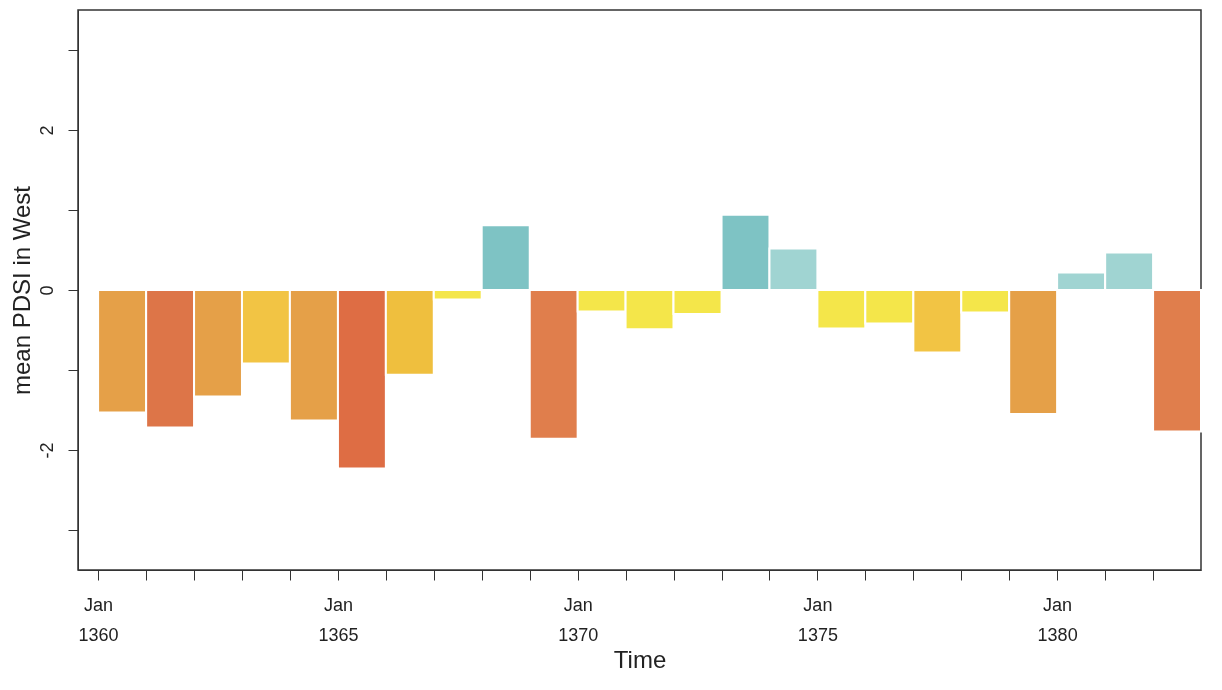 This screenshot has height=690, width=1222. What do you see at coordinates (21, 290) in the screenshot?
I see `y-axis-title: mean PDSI in West` at bounding box center [21, 290].